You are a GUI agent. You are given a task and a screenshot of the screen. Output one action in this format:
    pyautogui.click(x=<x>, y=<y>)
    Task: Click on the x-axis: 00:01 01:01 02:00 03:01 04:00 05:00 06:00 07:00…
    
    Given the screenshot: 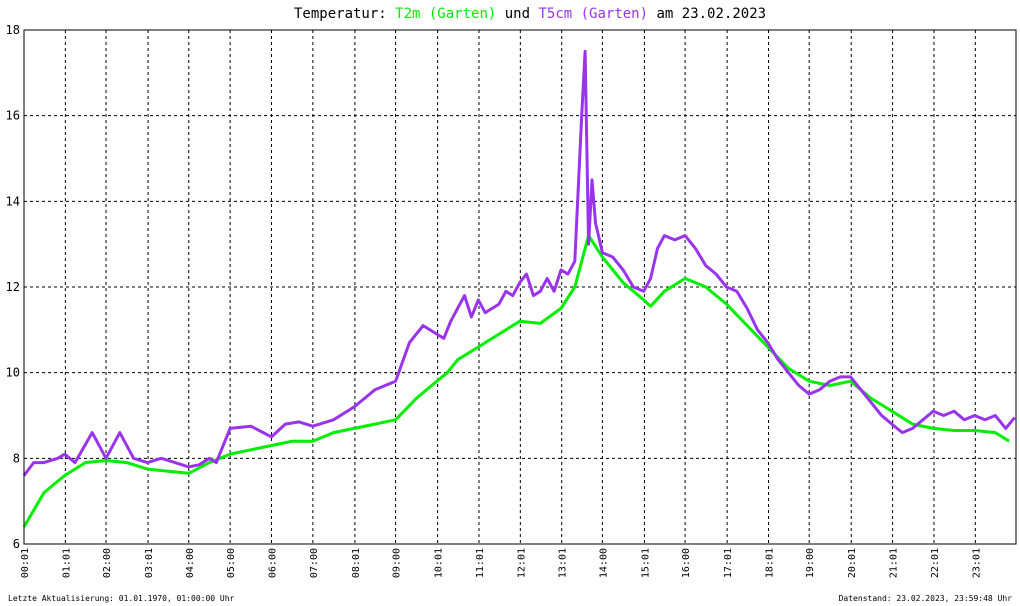 What is the action you would take?
    pyautogui.click(x=501, y=563)
    